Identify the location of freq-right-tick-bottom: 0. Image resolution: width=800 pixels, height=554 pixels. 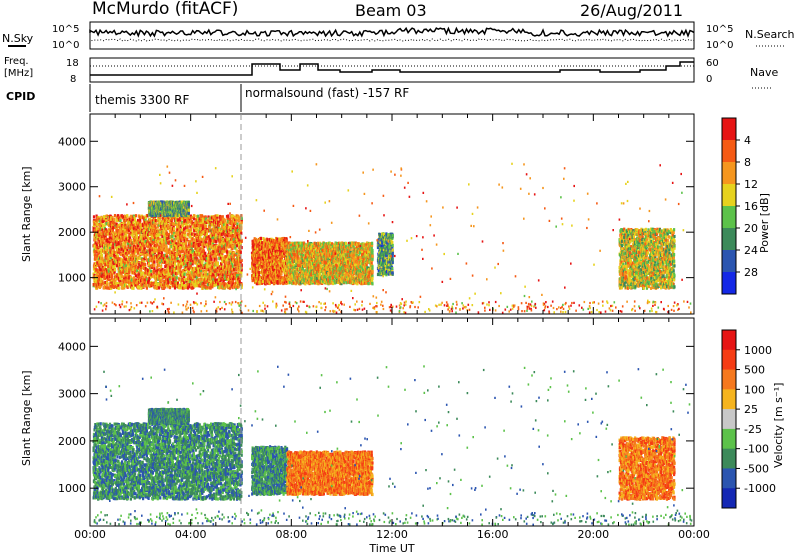
(709, 79).